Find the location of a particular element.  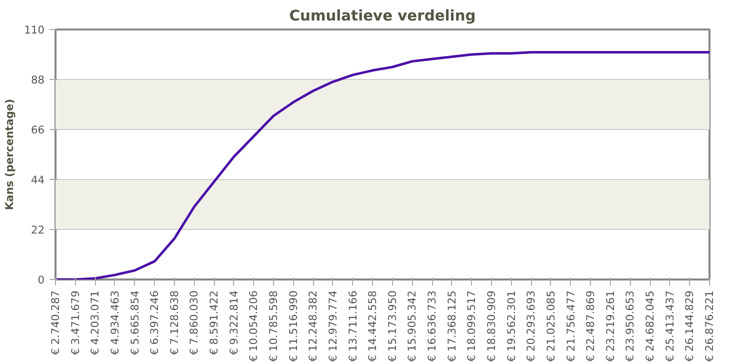

x-tick-label: € 9.322.814 is located at coordinates (233, 322).